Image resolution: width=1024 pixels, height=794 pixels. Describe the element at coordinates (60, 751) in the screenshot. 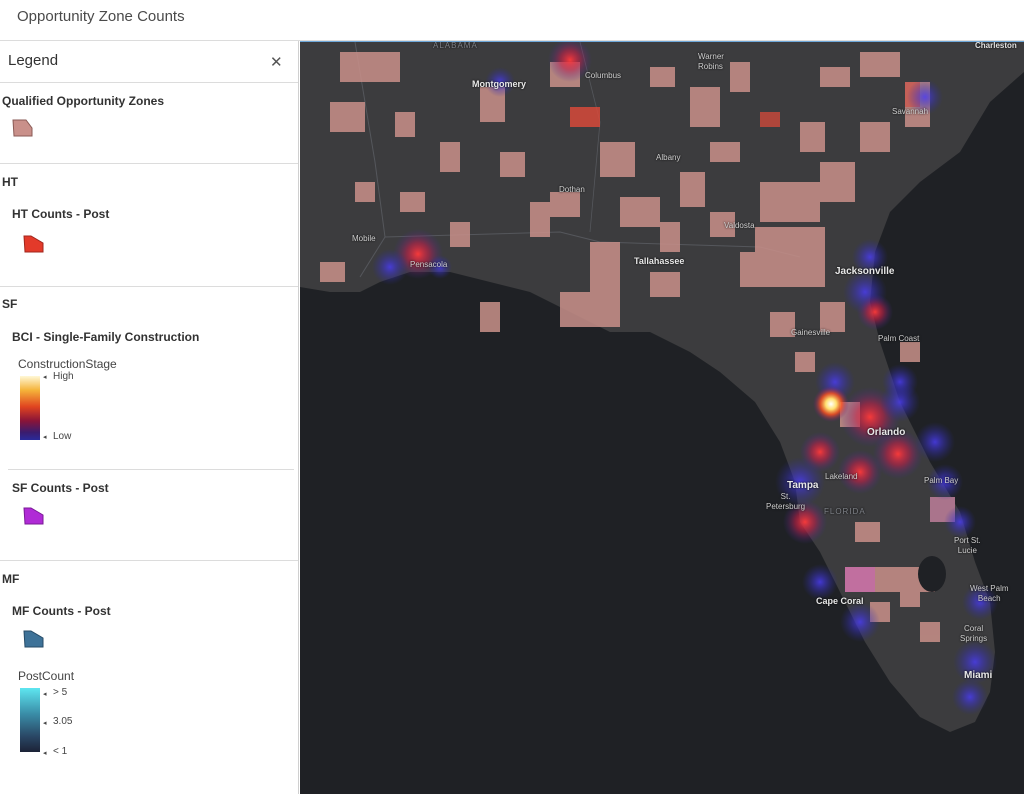

I see `ramp-min-label: < 1` at that location.